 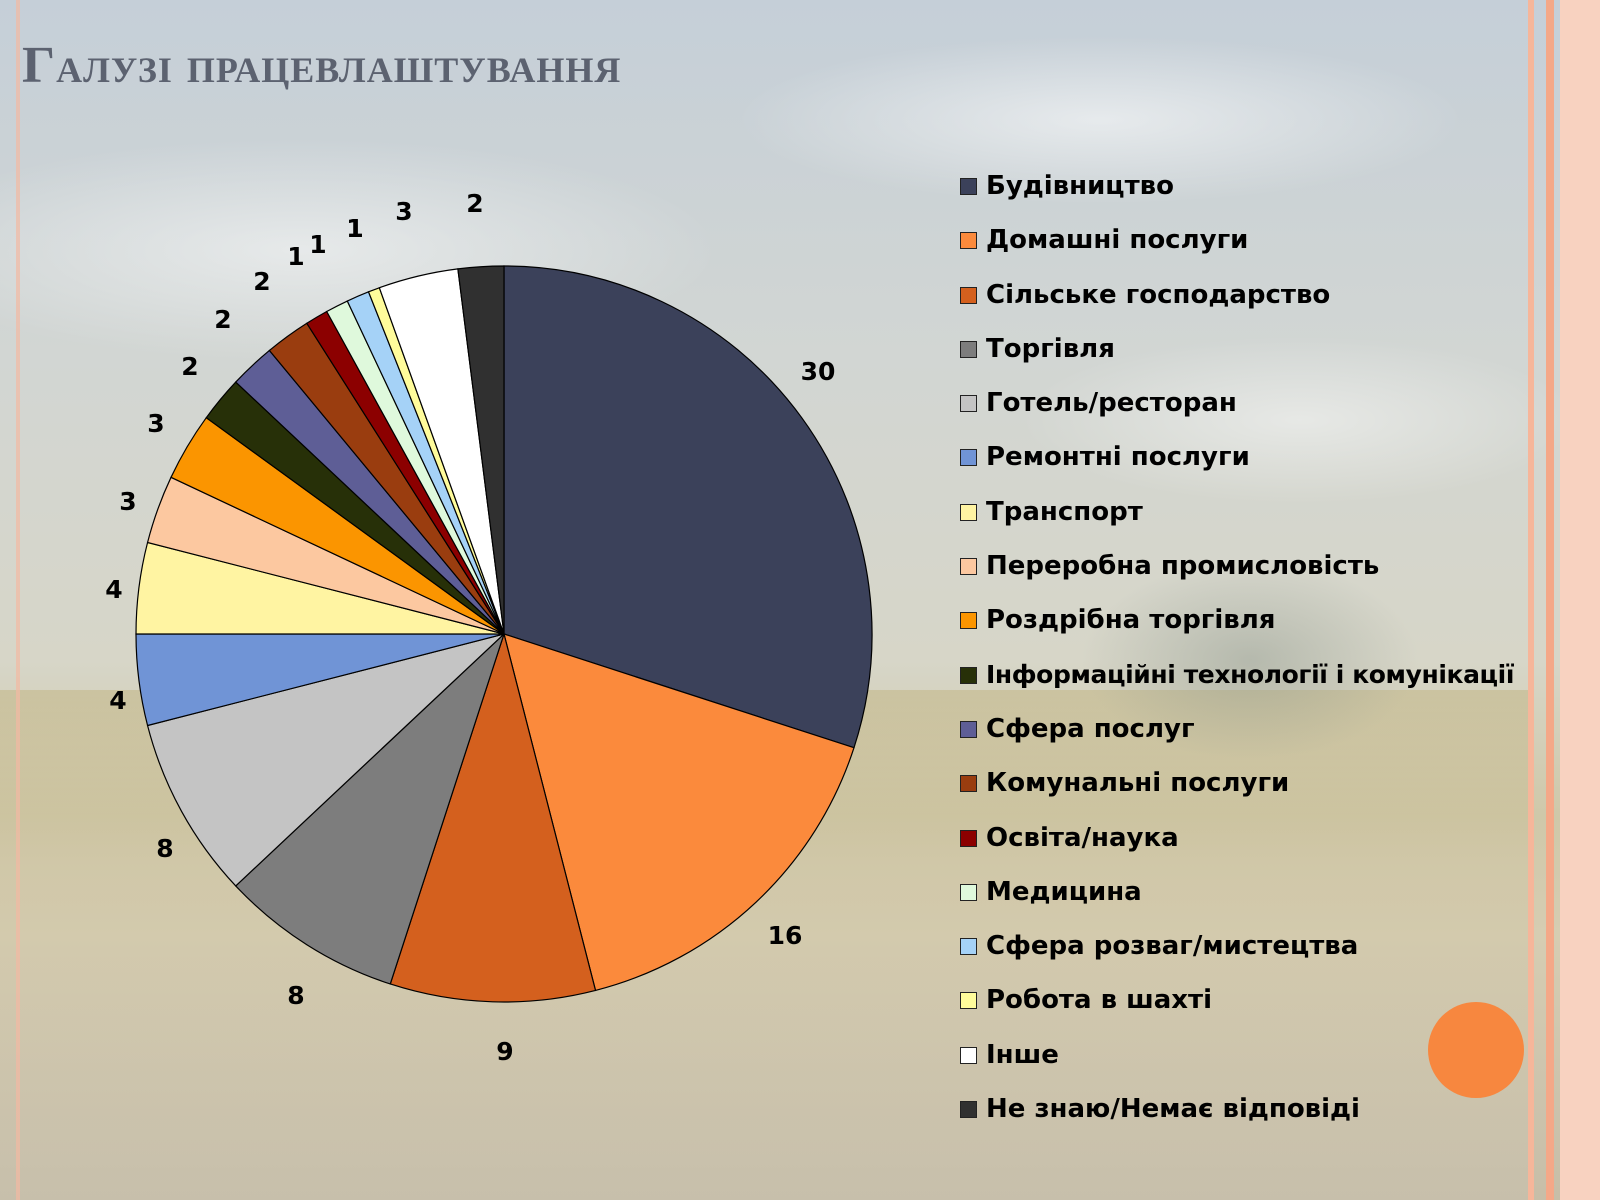 What do you see at coordinates (1172, 946) in the screenshot?
I see `legend-label: Сфера розваг/мистецтва` at bounding box center [1172, 946].